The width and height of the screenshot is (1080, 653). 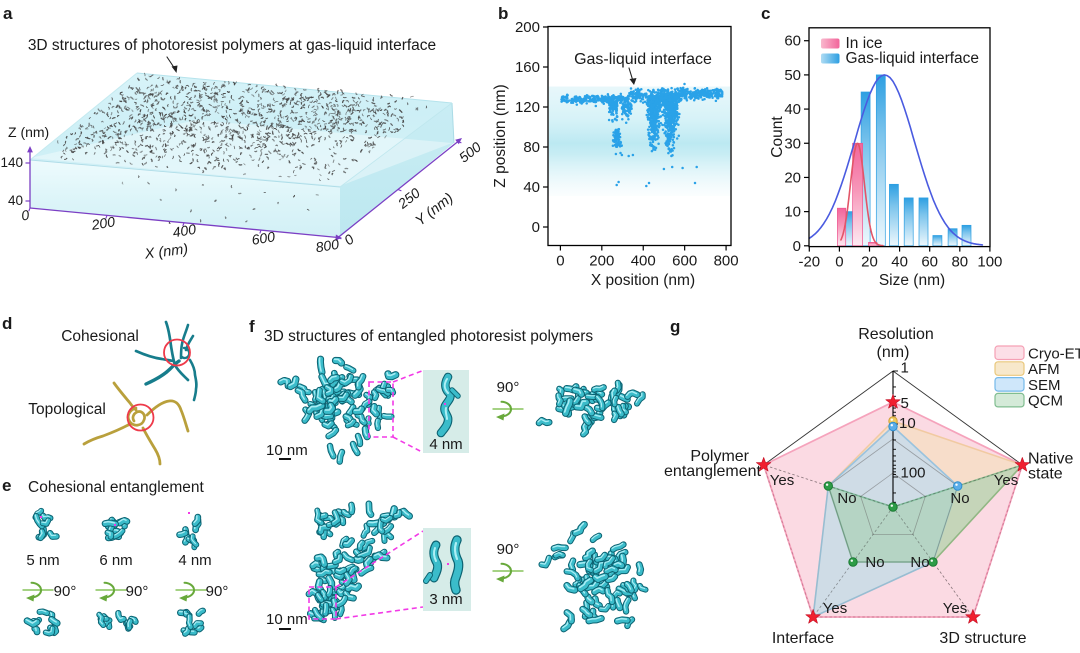 What do you see at coordinates (1044, 385) in the screenshot?
I see `svg-text: SEM` at bounding box center [1044, 385].